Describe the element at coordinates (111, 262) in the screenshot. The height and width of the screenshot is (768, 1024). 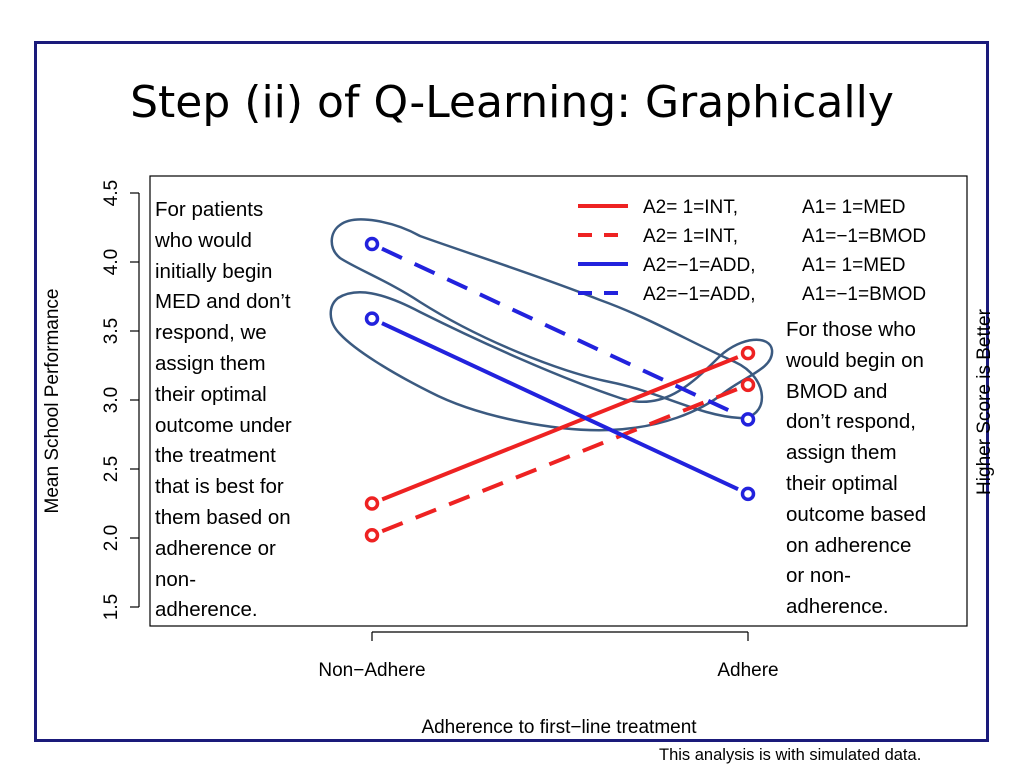
I see `y-tick-label: 4.0` at that location.